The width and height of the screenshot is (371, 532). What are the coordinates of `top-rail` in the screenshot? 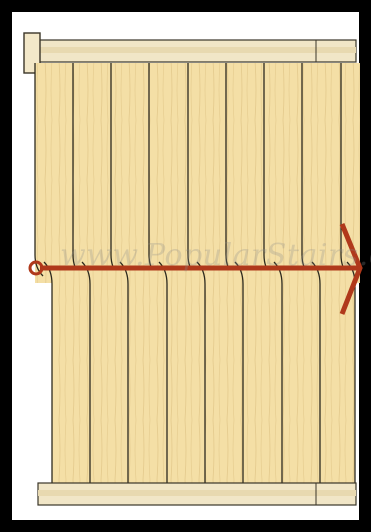 It's located at (190, 53).